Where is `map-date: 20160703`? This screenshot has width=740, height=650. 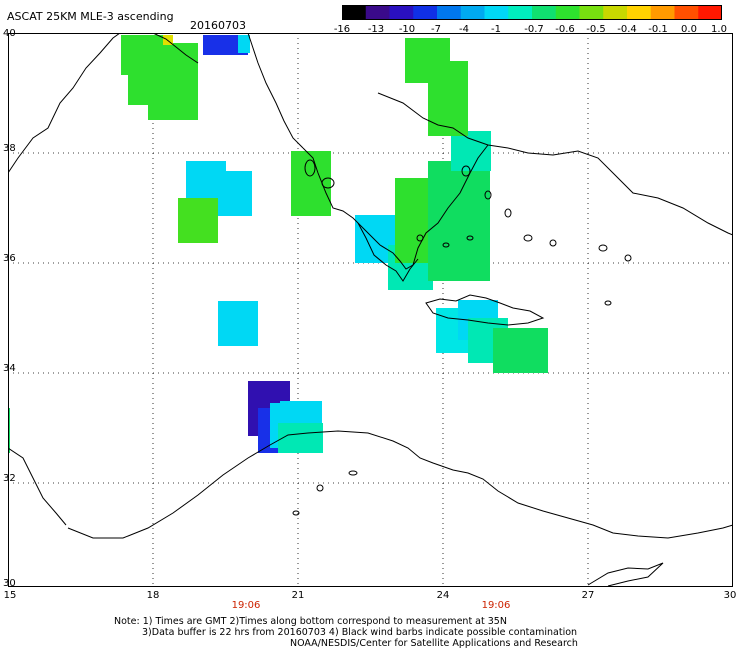
map-date: 20160703 is located at coordinates (218, 25).